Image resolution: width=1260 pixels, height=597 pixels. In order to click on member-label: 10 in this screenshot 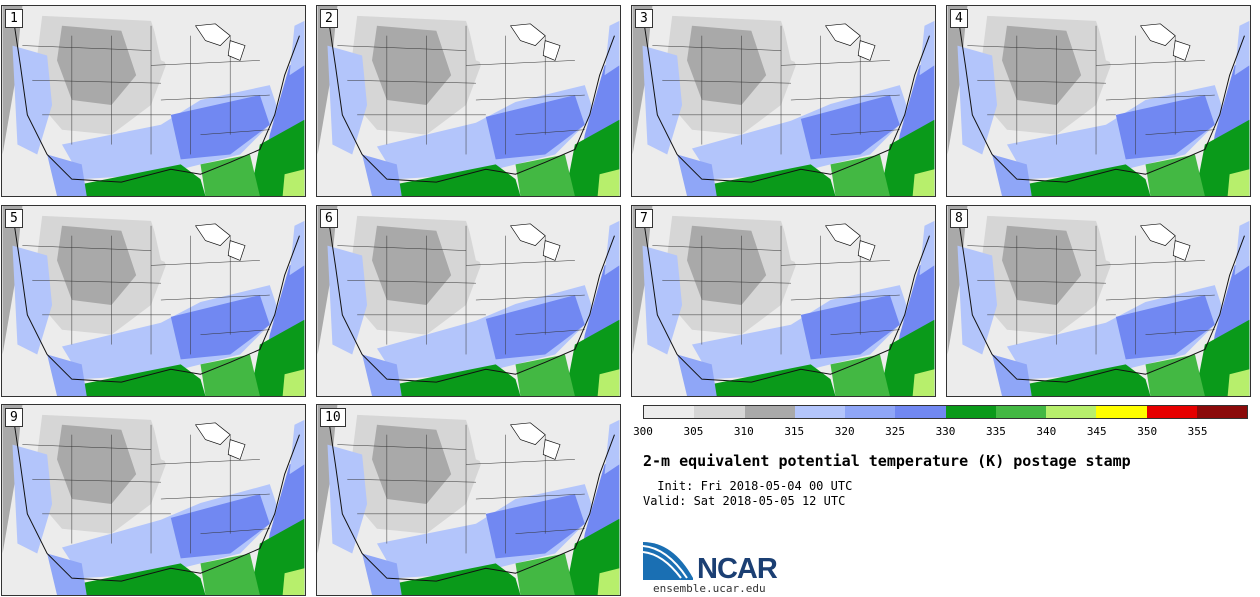, I will do `click(333, 417)`.